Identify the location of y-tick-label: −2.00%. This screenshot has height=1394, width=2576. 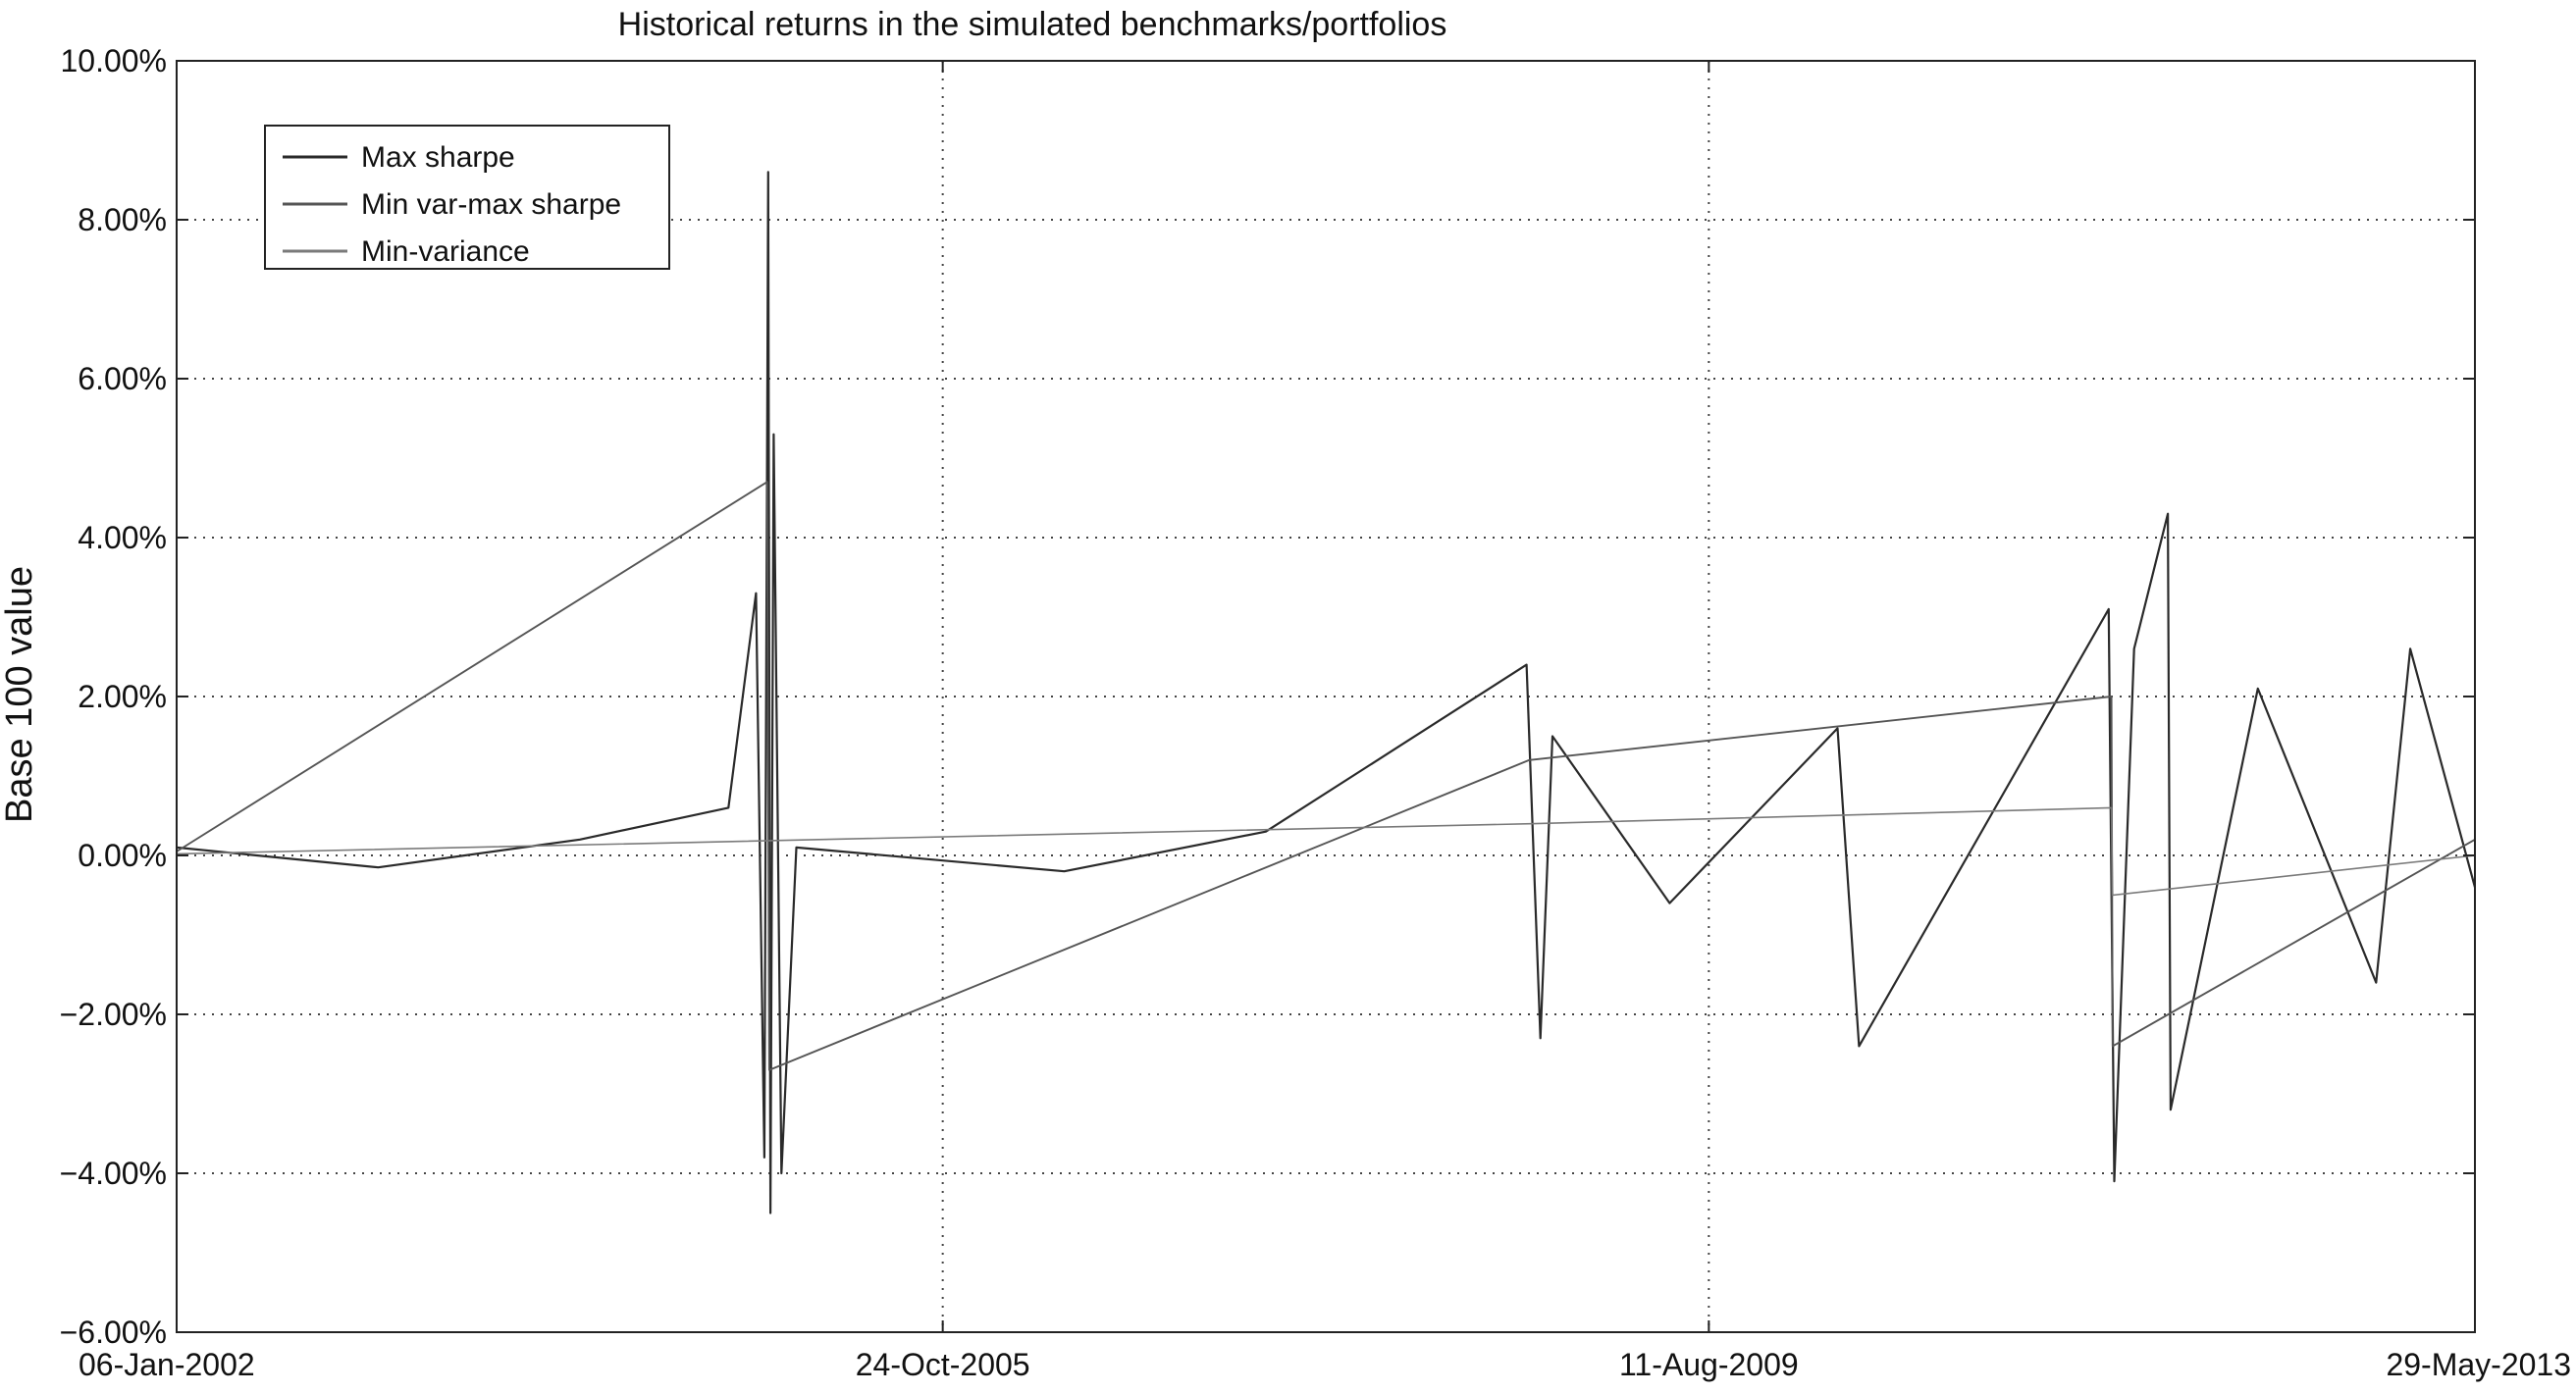
(113, 1014).